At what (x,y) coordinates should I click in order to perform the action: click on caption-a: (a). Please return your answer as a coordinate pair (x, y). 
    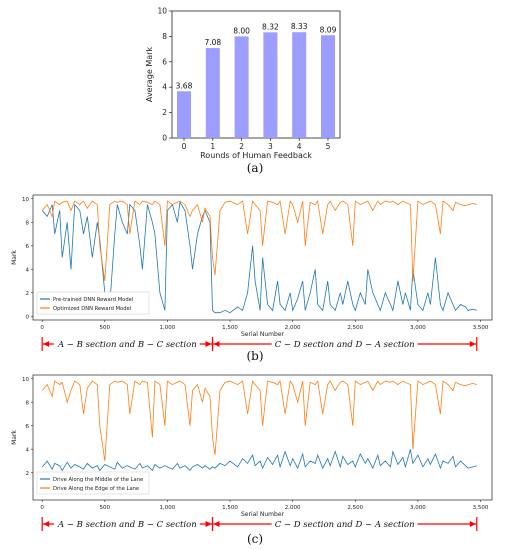
    Looking at the image, I should click on (255, 168).